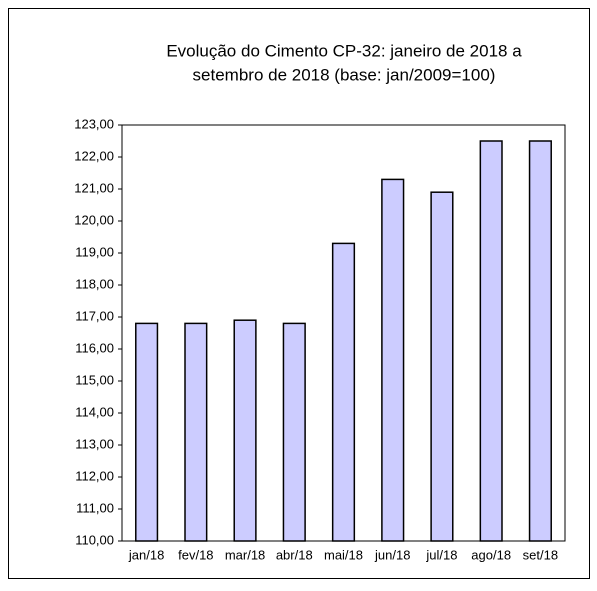 The height and width of the screenshot is (591, 597). What do you see at coordinates (294, 554) in the screenshot?
I see `x-tick-label: abr/18` at bounding box center [294, 554].